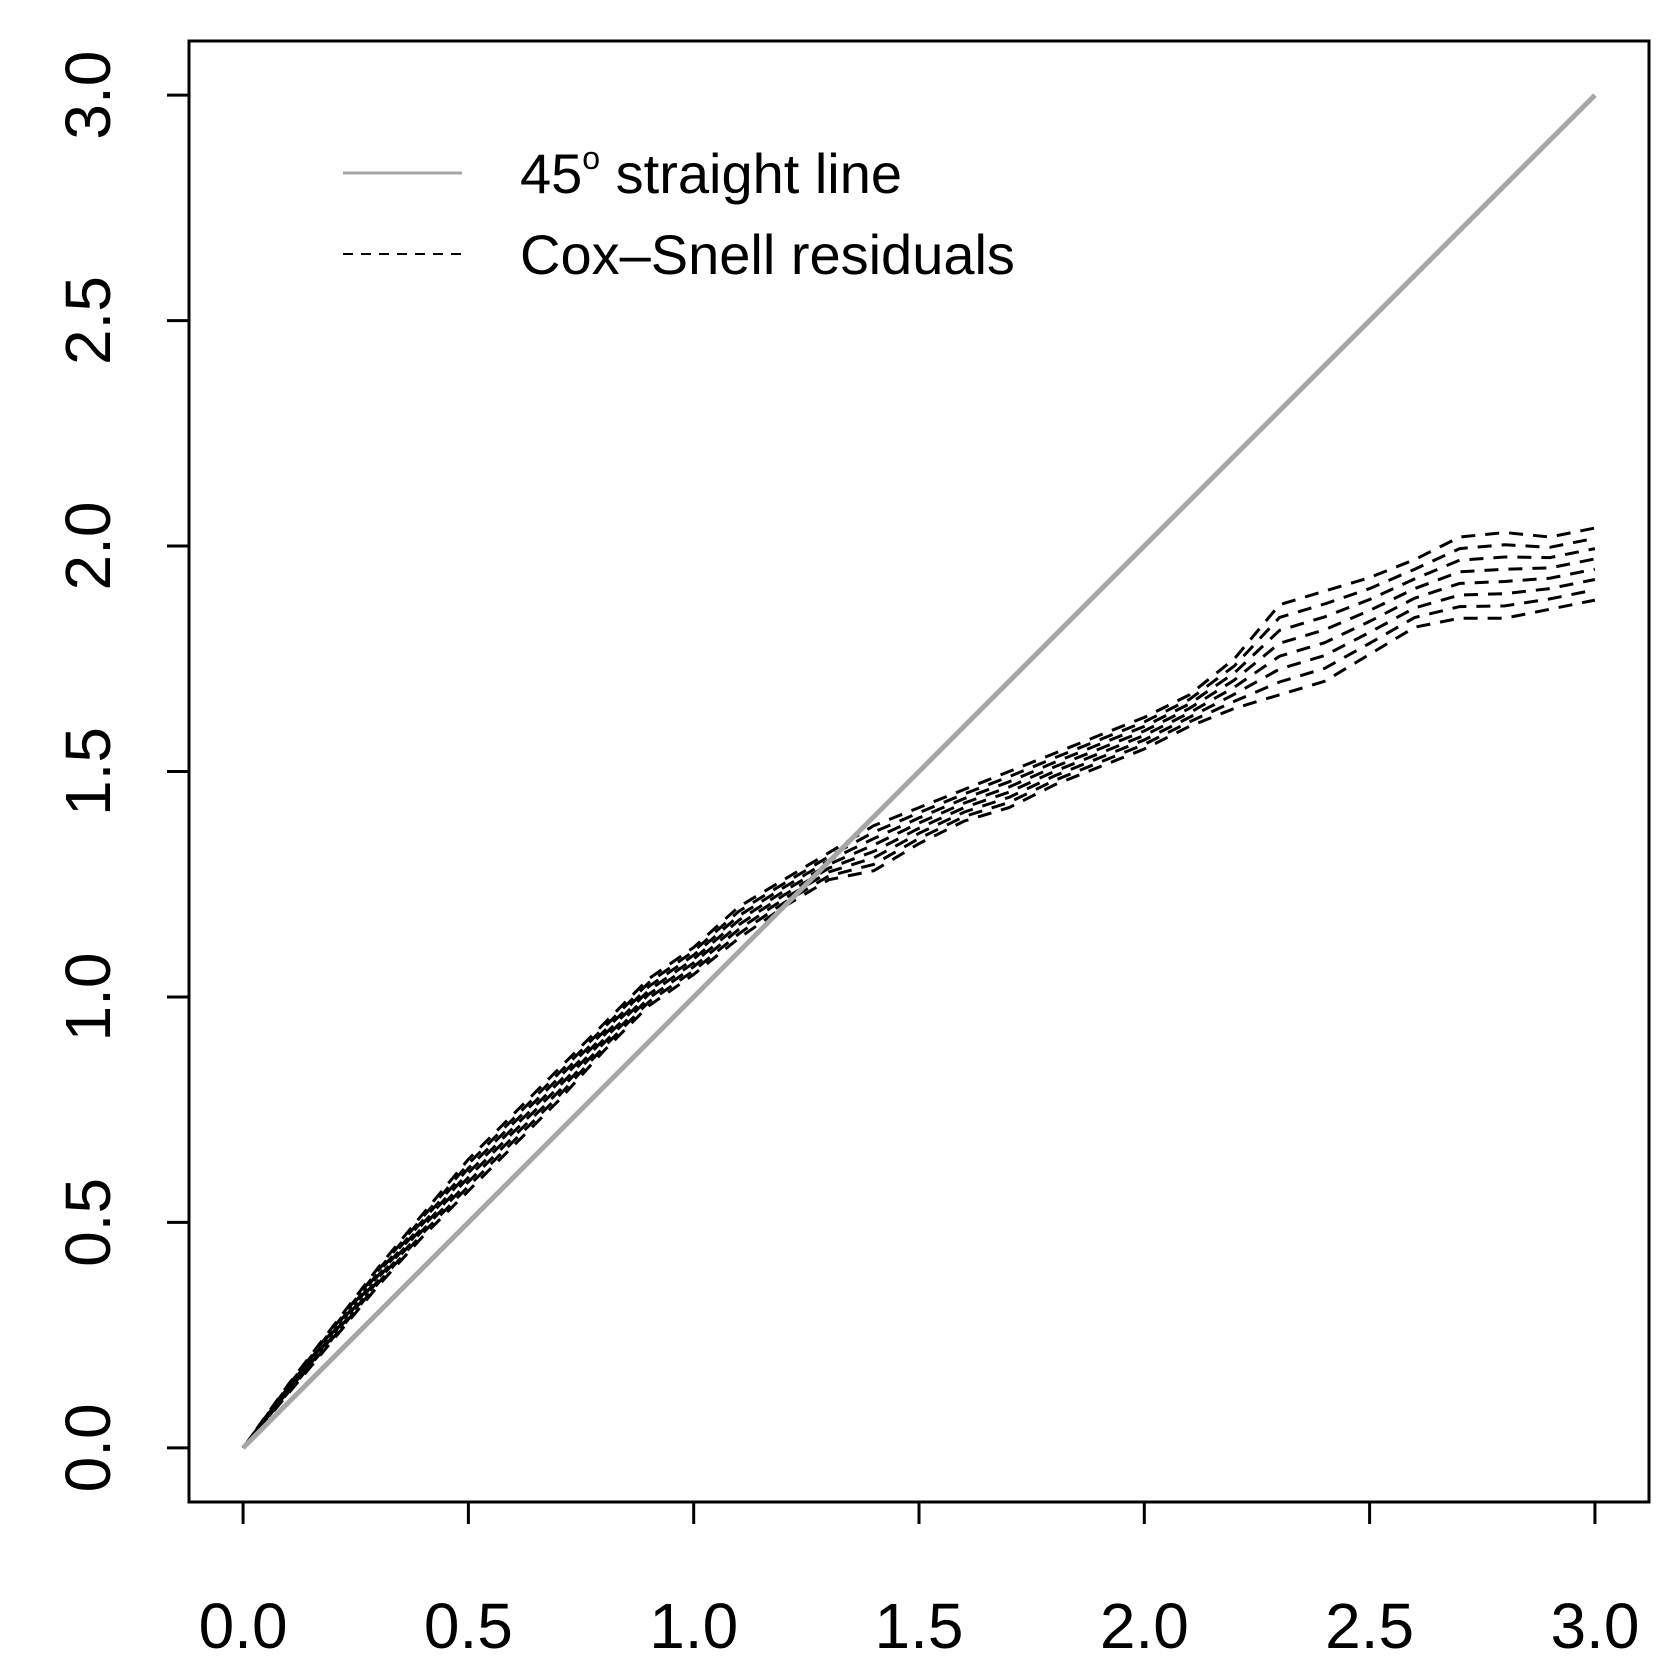 The width and height of the screenshot is (1680, 1670). I want to click on legend-label-straight-line: 45o straight line, so click(711, 172).